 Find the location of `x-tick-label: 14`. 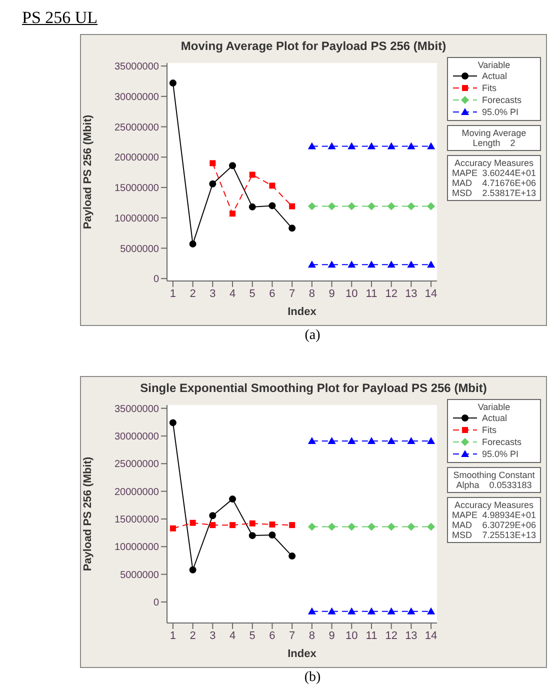

x-tick-label: 14 is located at coordinates (431, 636).